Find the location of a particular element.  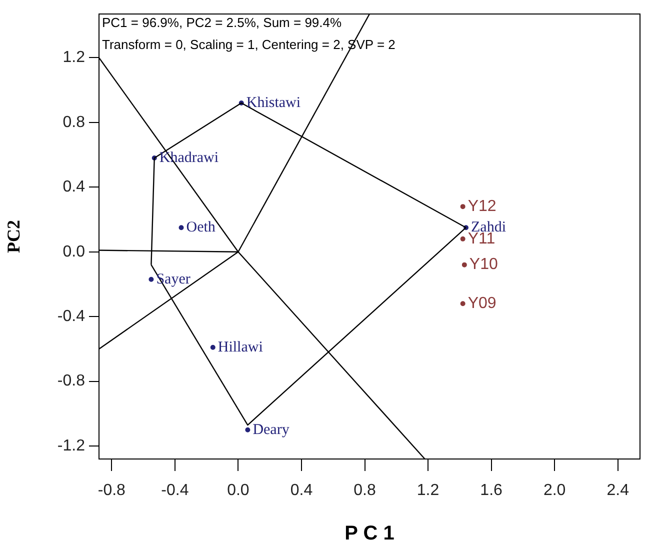

x-axis-title: P C 1 is located at coordinates (369, 533).